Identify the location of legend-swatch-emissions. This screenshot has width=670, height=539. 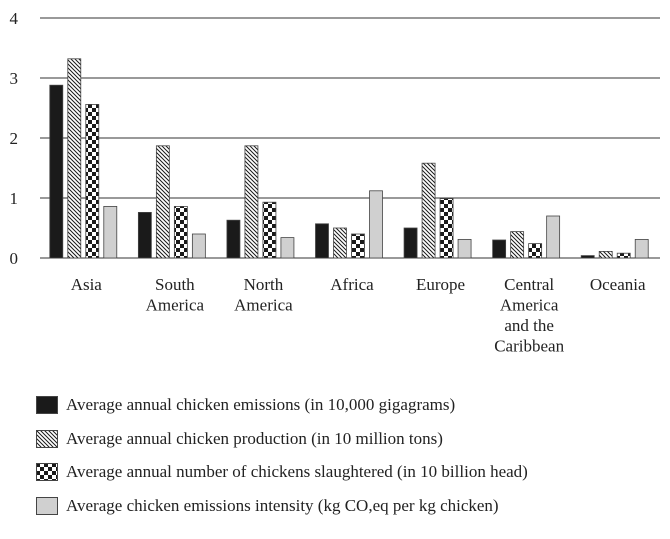
(47, 405).